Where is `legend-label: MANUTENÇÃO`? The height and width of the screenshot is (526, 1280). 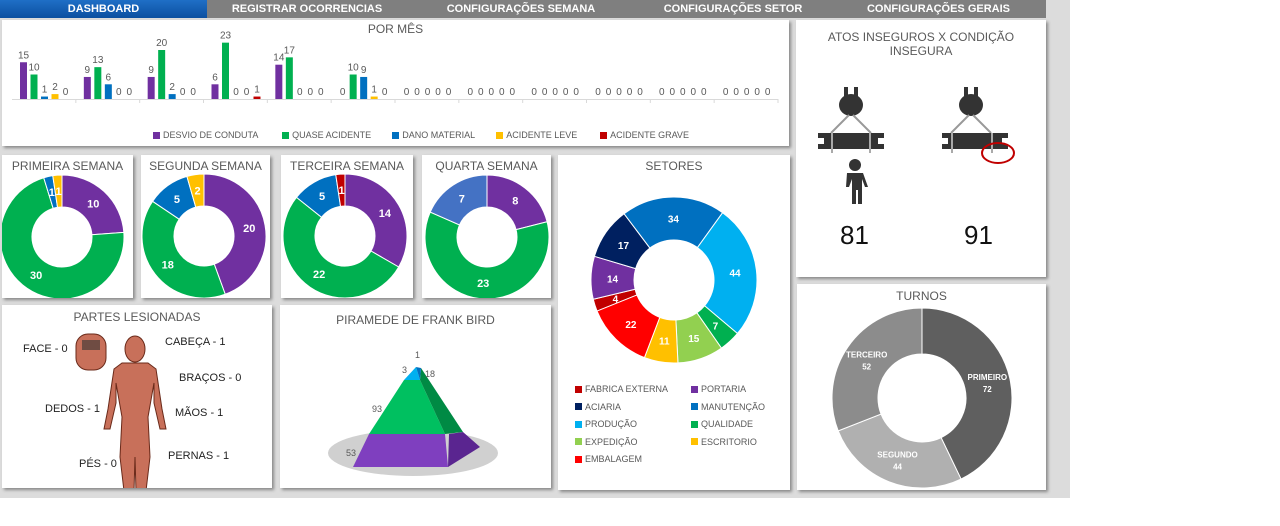 legend-label: MANUTENÇÃO is located at coordinates (733, 406).